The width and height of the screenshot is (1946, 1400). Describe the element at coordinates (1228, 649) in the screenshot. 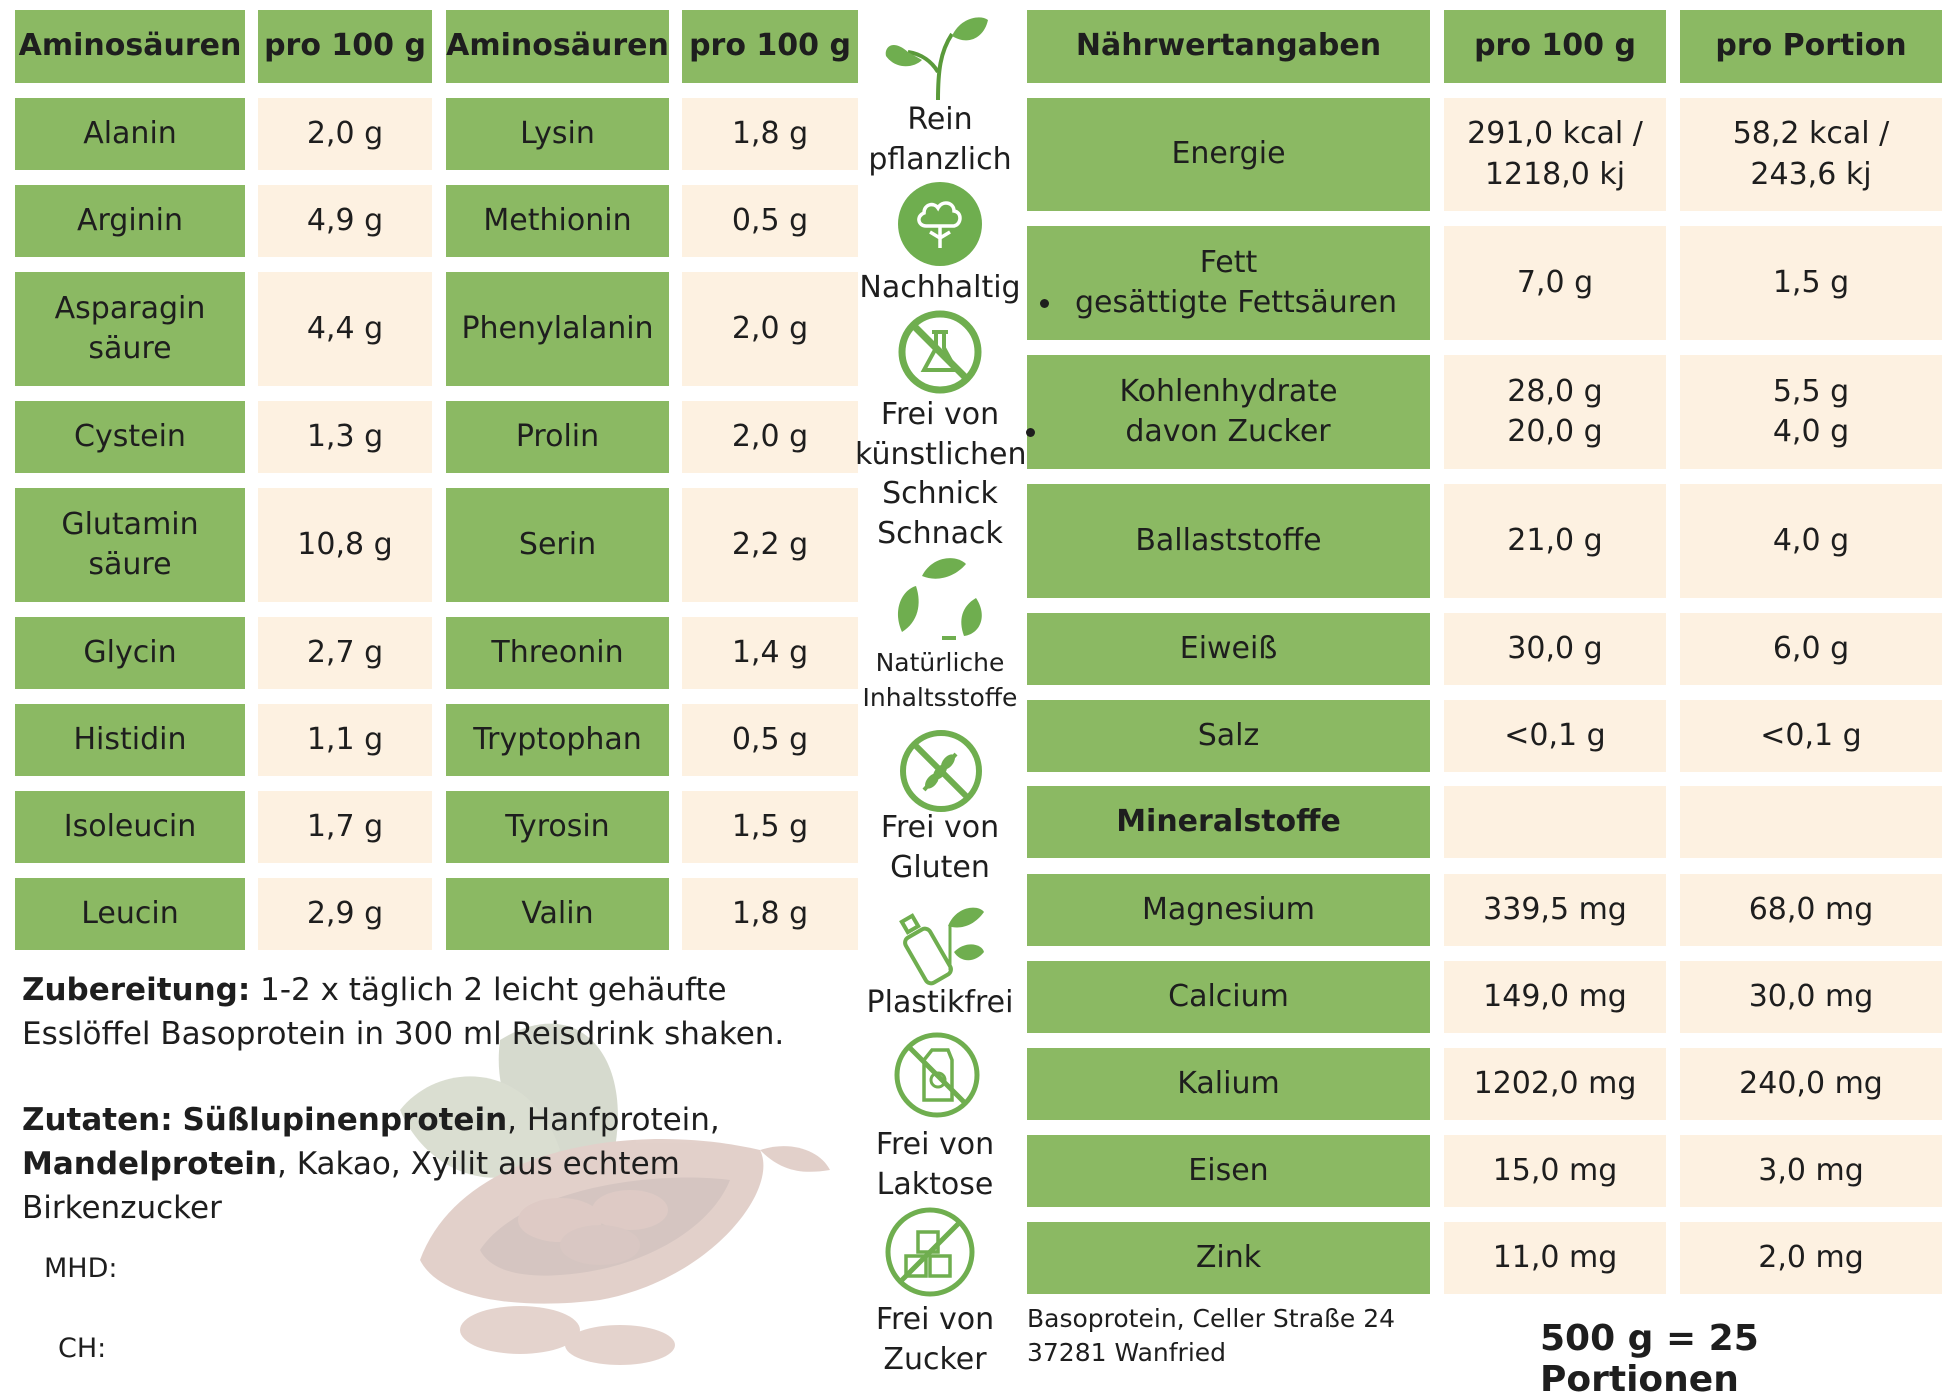

I see `nutrition-eiweiss-name: Eiweiß` at that location.